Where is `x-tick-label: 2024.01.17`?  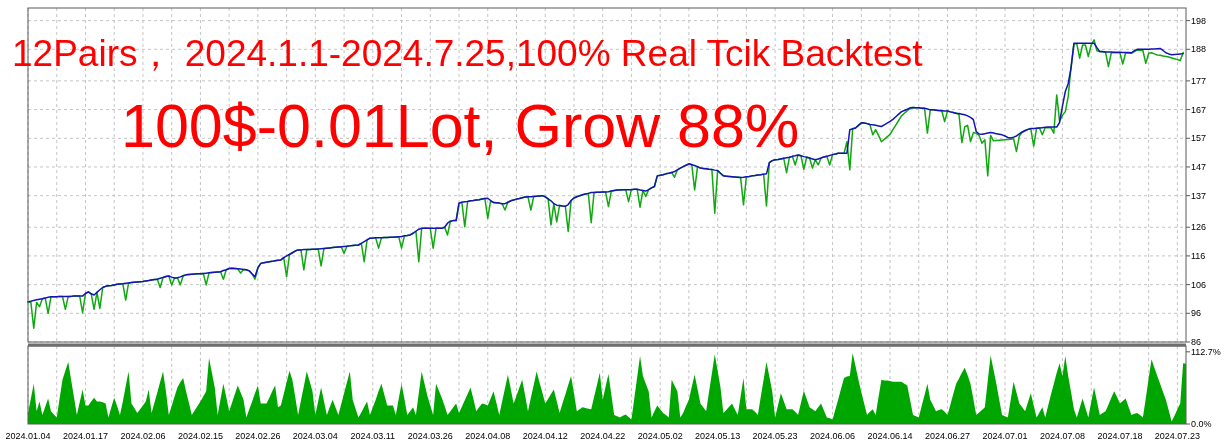
x-tick-label: 2024.01.17 is located at coordinates (85, 436).